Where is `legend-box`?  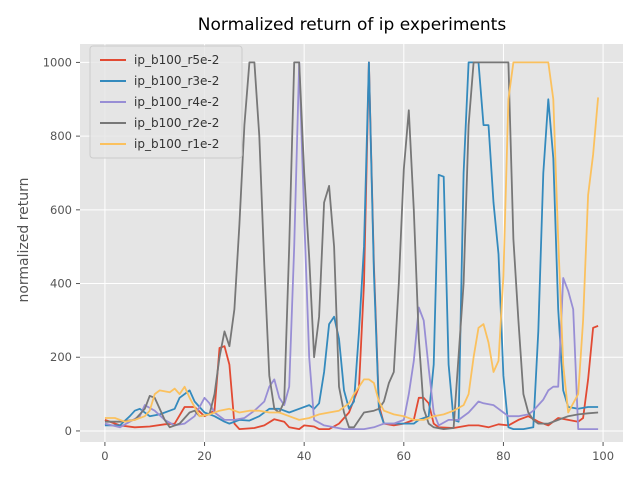
legend-box is located at coordinates (166, 102).